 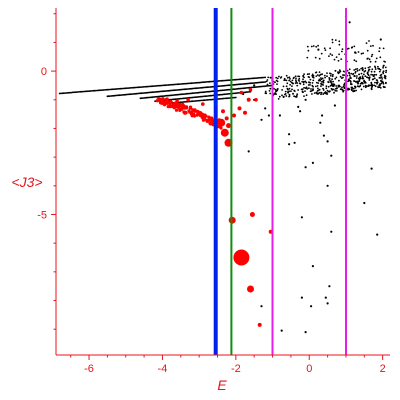 I want to click on x-tick-label: -4, so click(x=163, y=369).